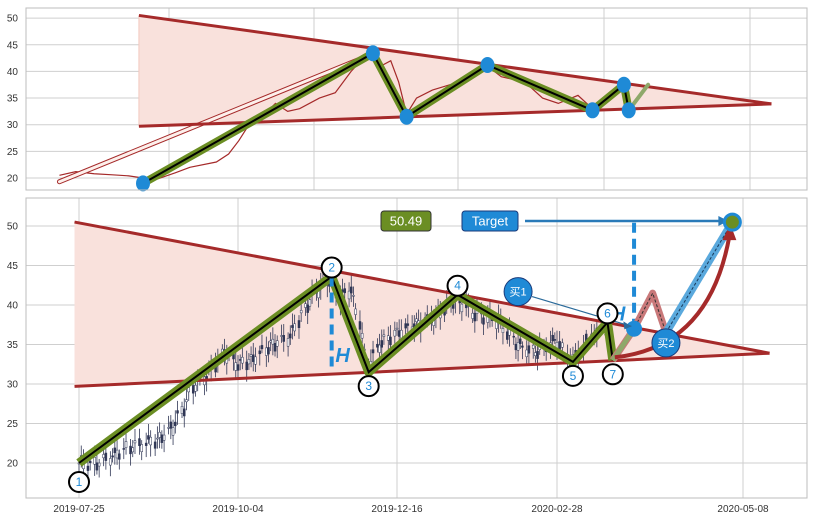  I want to click on target-label: Target, so click(490, 221).